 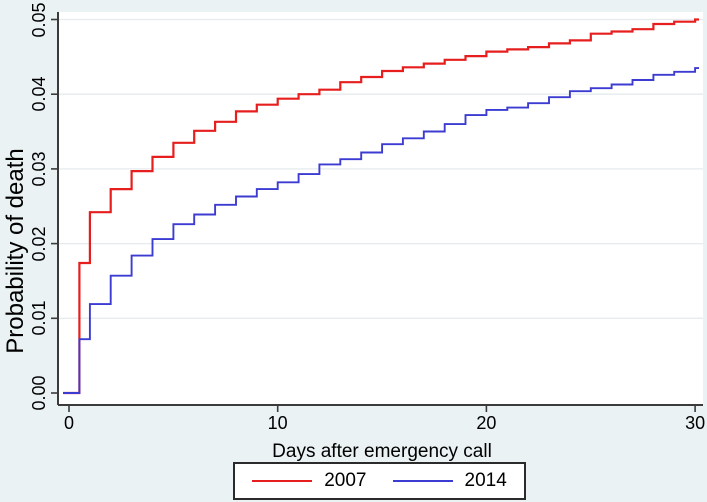 What do you see at coordinates (345, 480) in the screenshot?
I see `legend-label-2007: 2007` at bounding box center [345, 480].